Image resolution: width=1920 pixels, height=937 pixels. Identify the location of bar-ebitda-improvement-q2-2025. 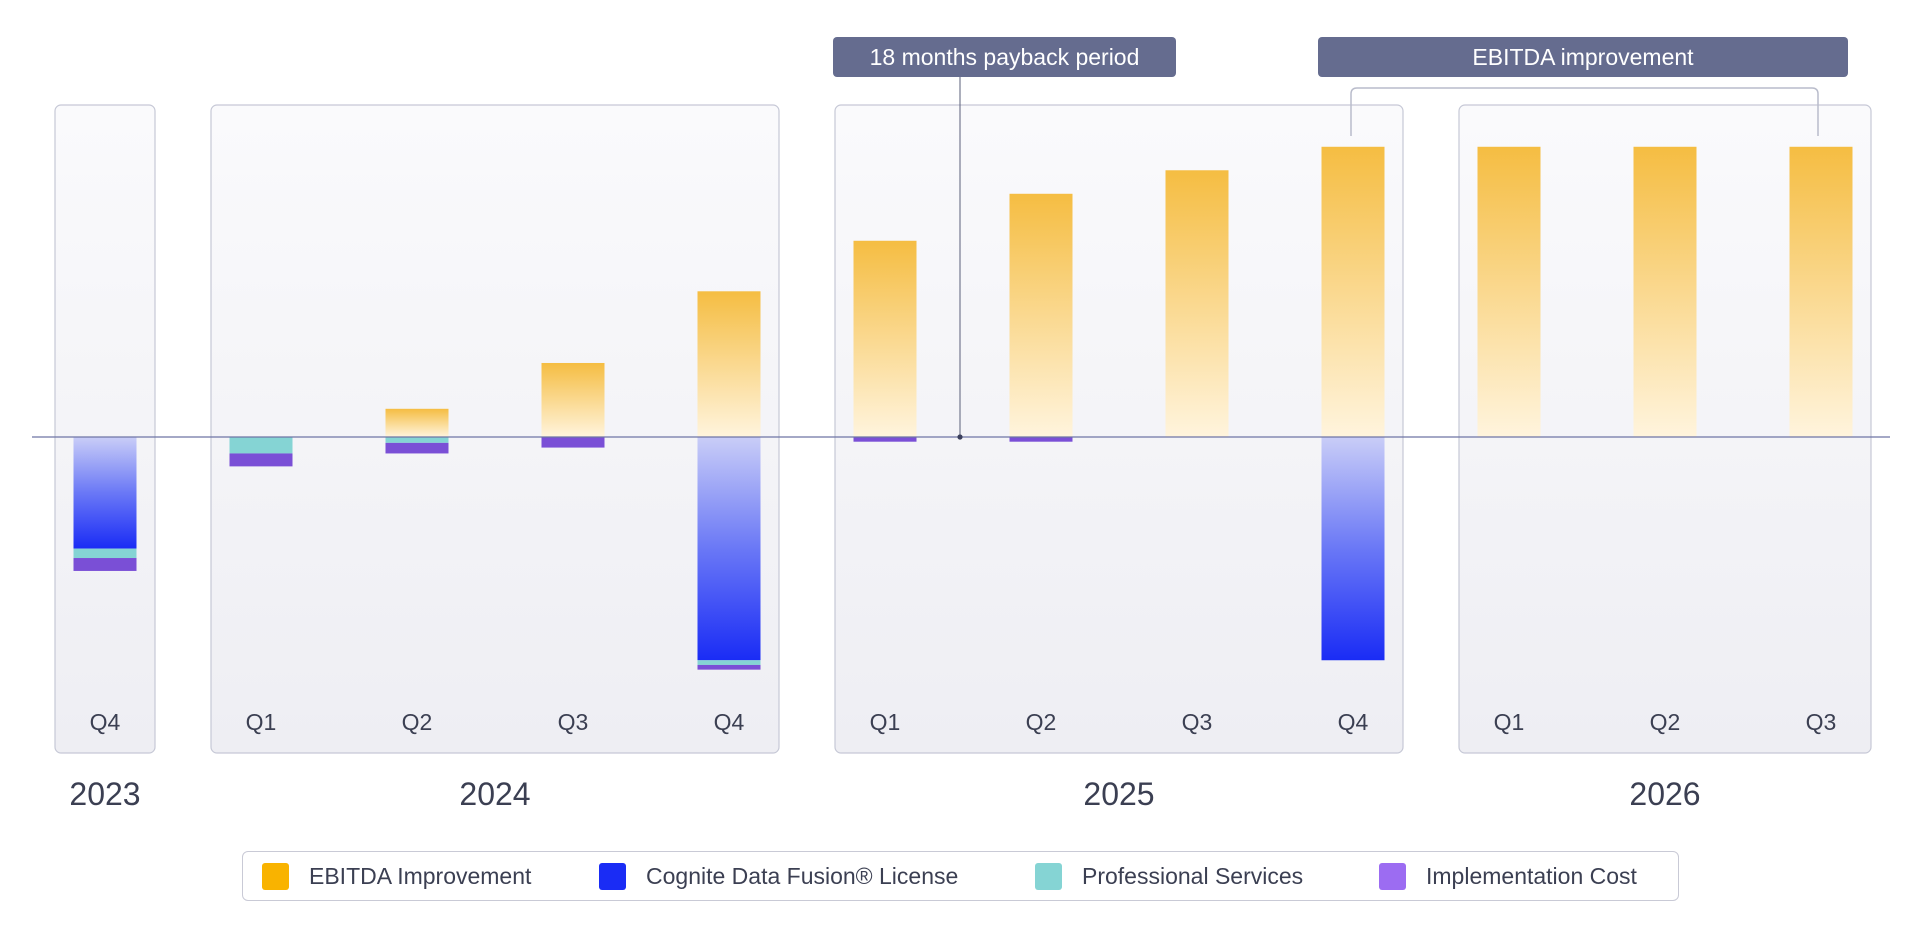
(1041, 315).